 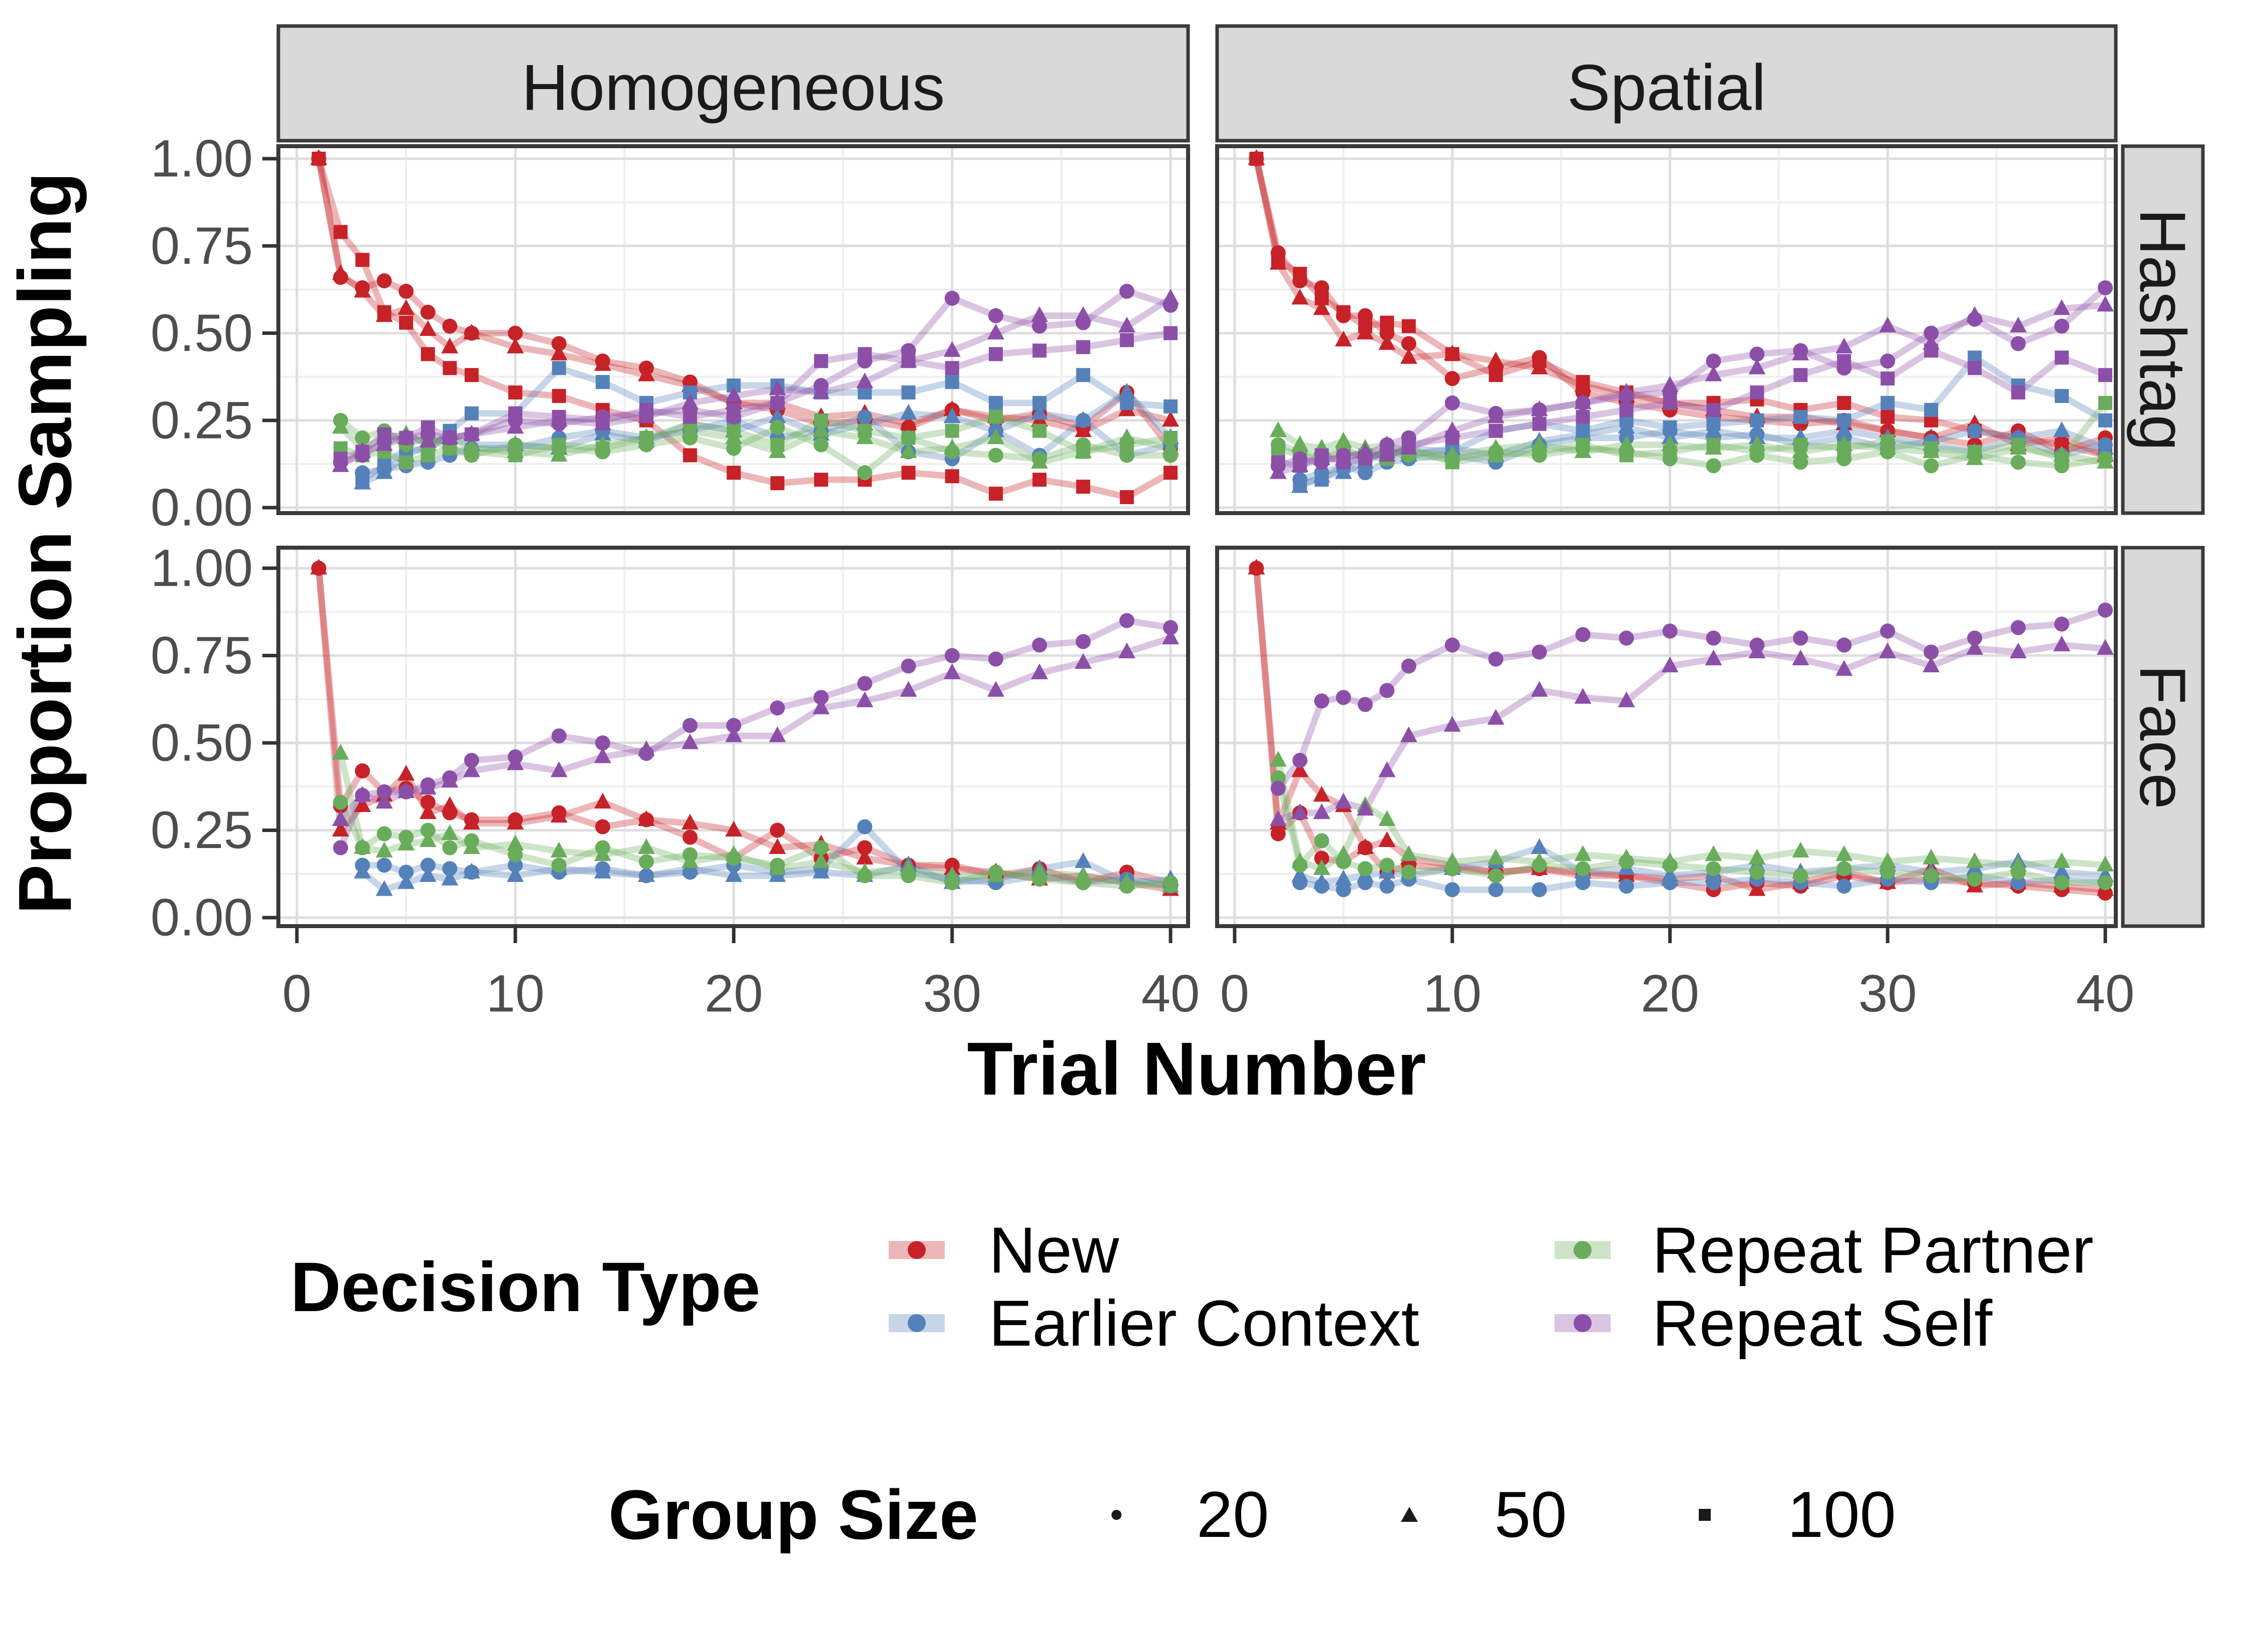 I want to click on legend-key-repeat-partner, so click(x=1583, y=1250).